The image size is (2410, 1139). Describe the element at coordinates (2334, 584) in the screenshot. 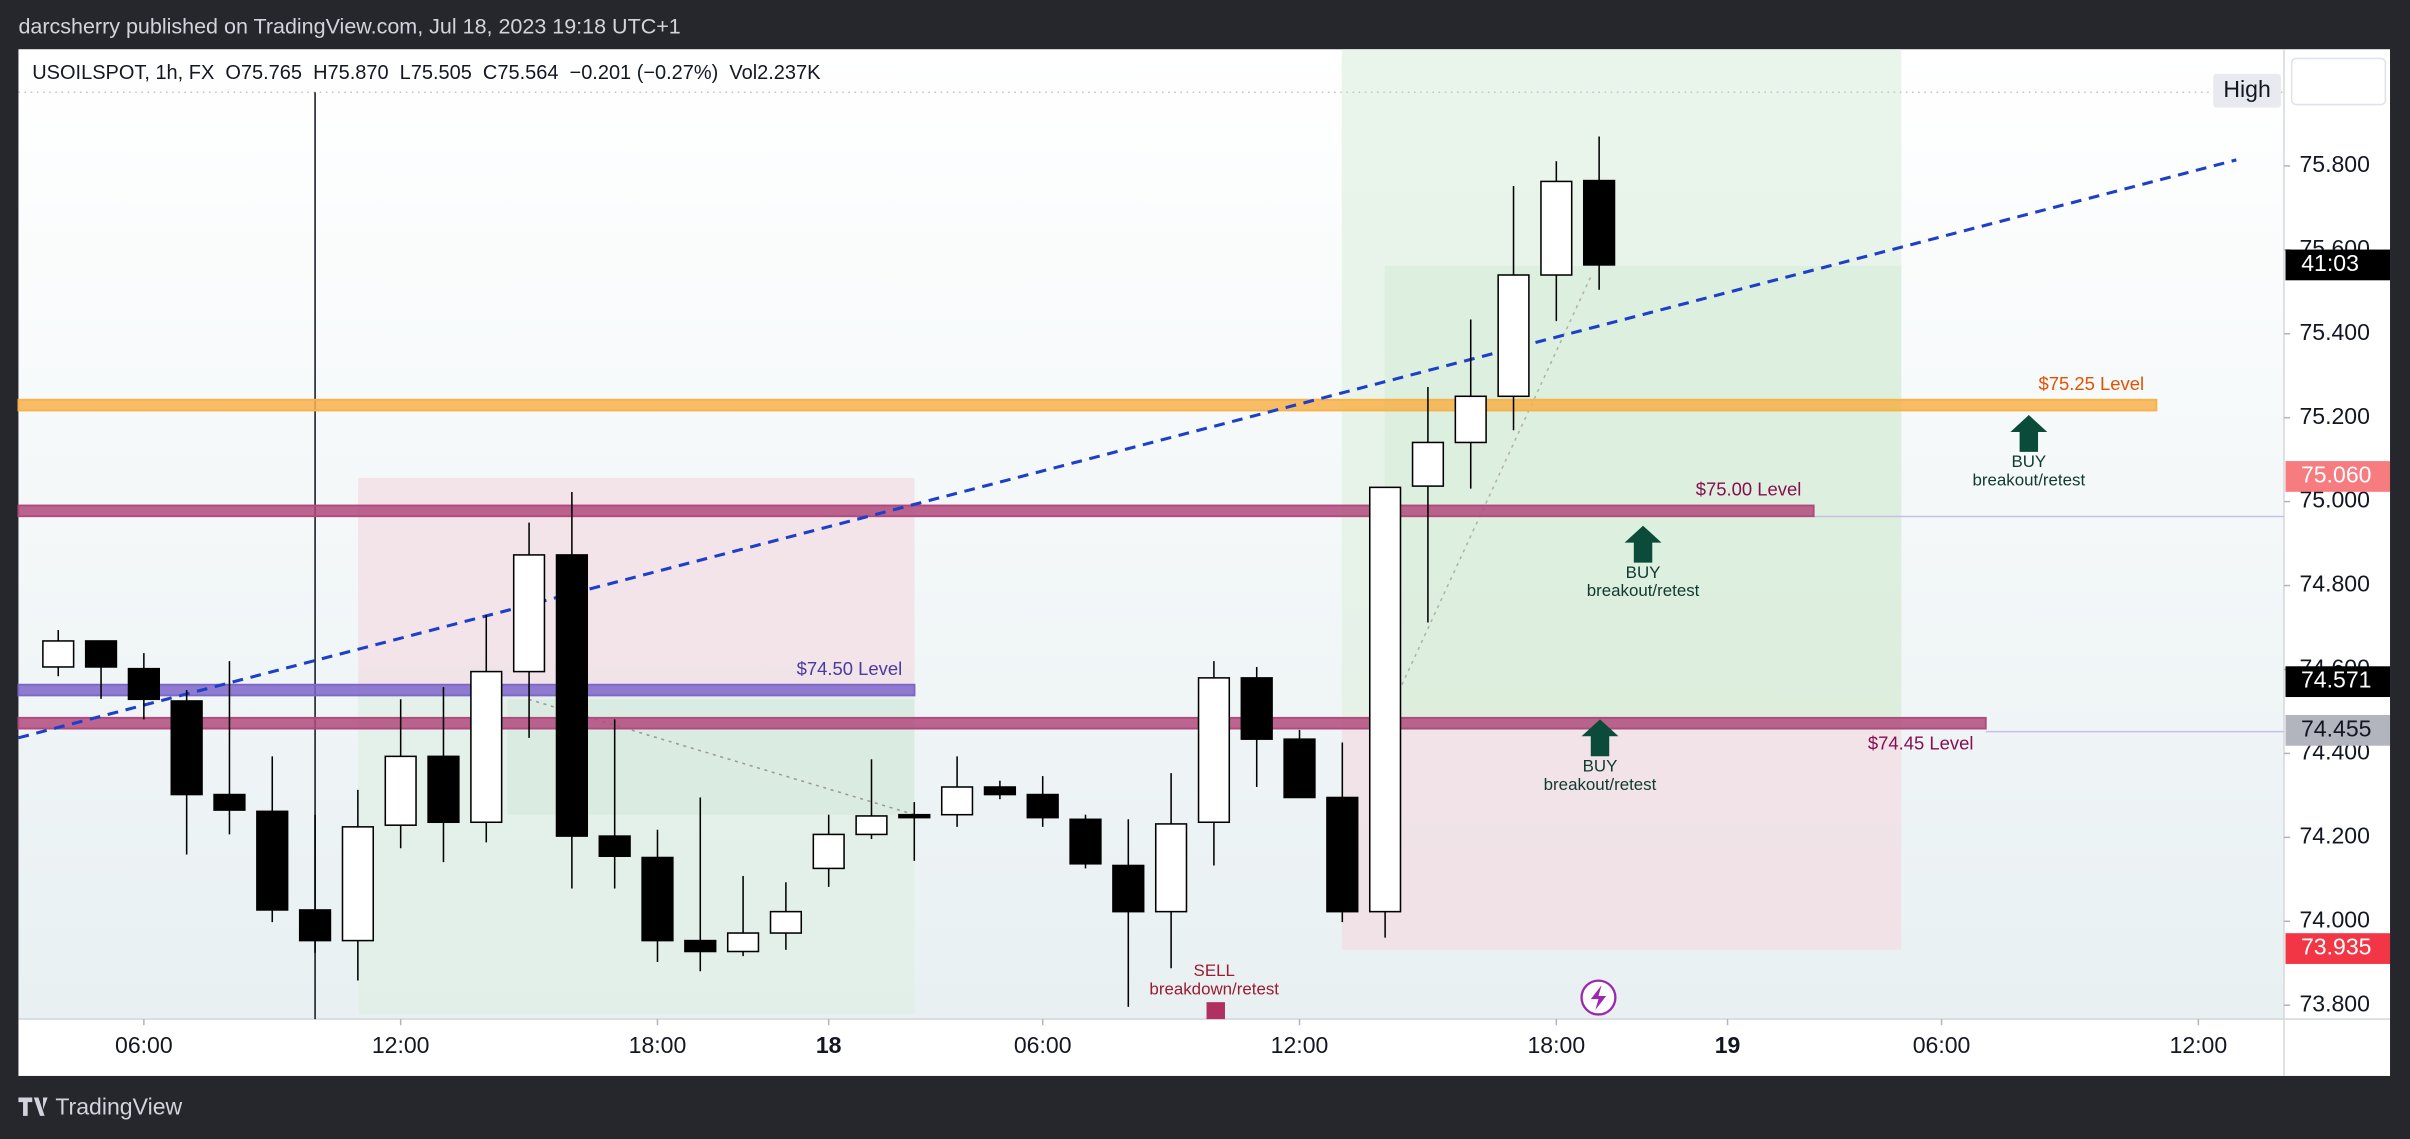

I see `y-tick-label: 74.800` at that location.